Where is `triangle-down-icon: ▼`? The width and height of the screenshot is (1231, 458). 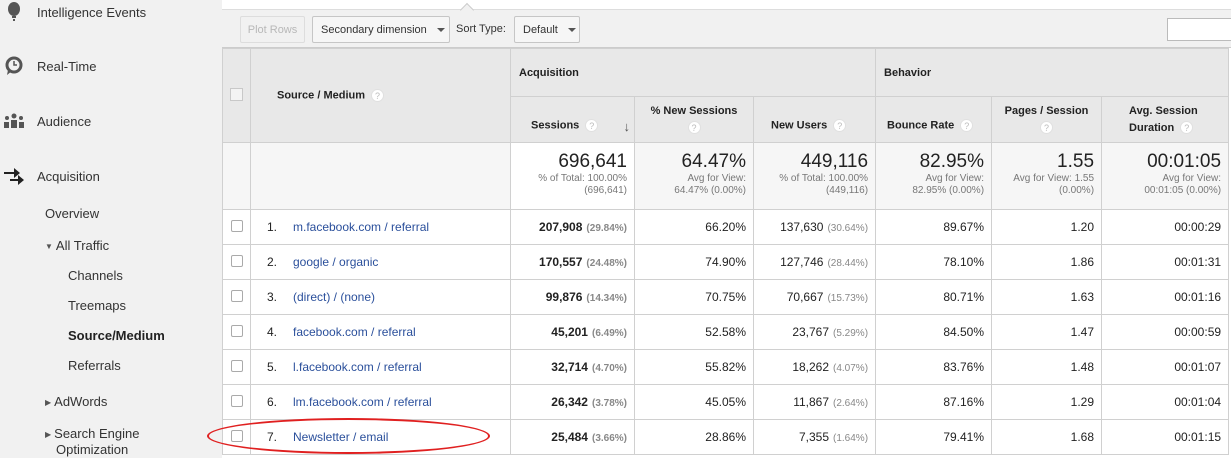 triangle-down-icon: ▼ is located at coordinates (49, 247).